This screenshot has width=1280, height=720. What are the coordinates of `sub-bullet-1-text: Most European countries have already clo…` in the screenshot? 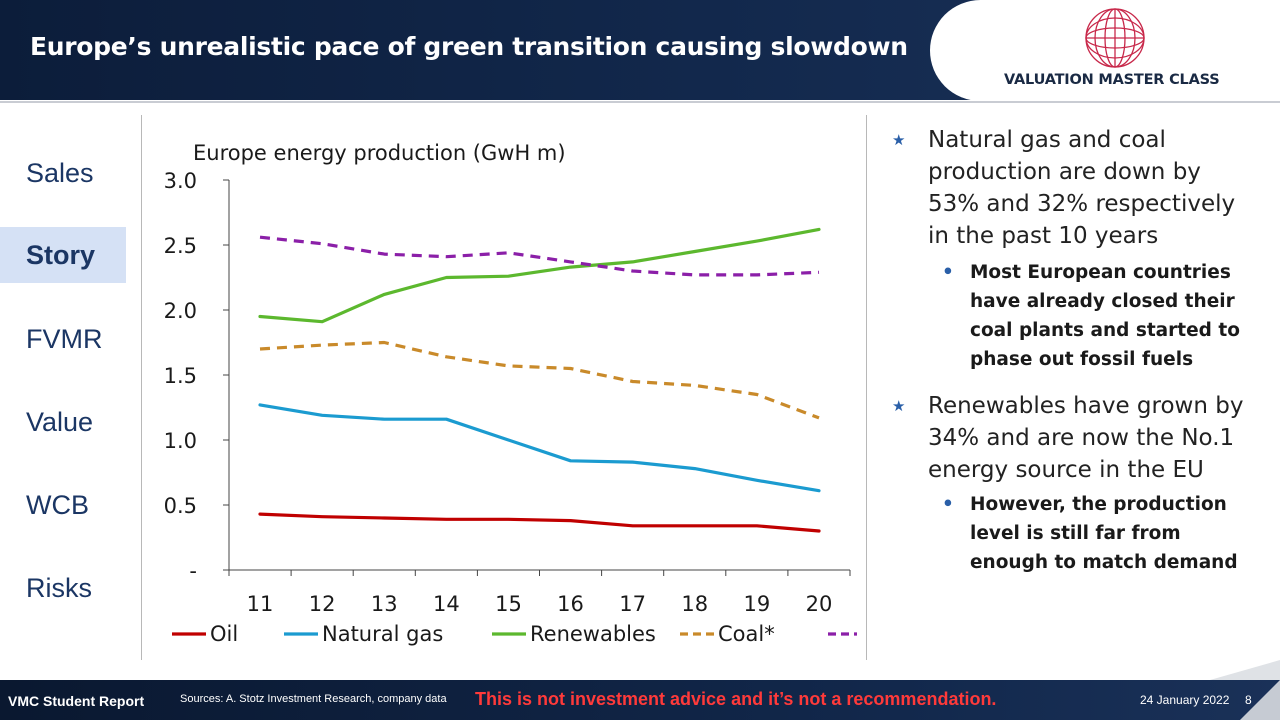 It's located at (1105, 316).